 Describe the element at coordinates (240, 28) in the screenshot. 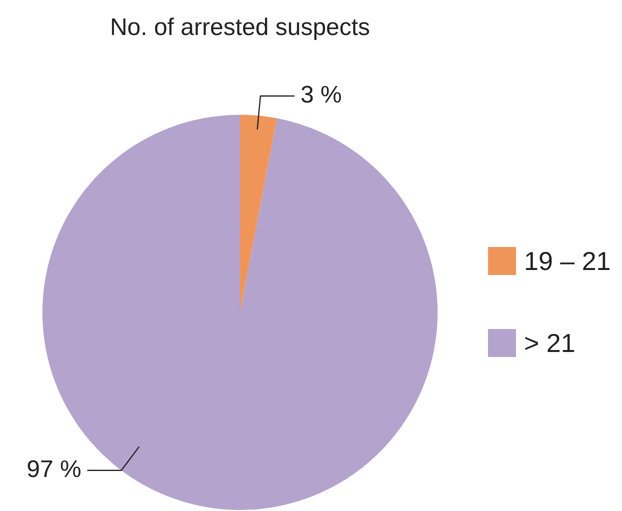

I see `chart-title: No. of arrested suspects` at that location.